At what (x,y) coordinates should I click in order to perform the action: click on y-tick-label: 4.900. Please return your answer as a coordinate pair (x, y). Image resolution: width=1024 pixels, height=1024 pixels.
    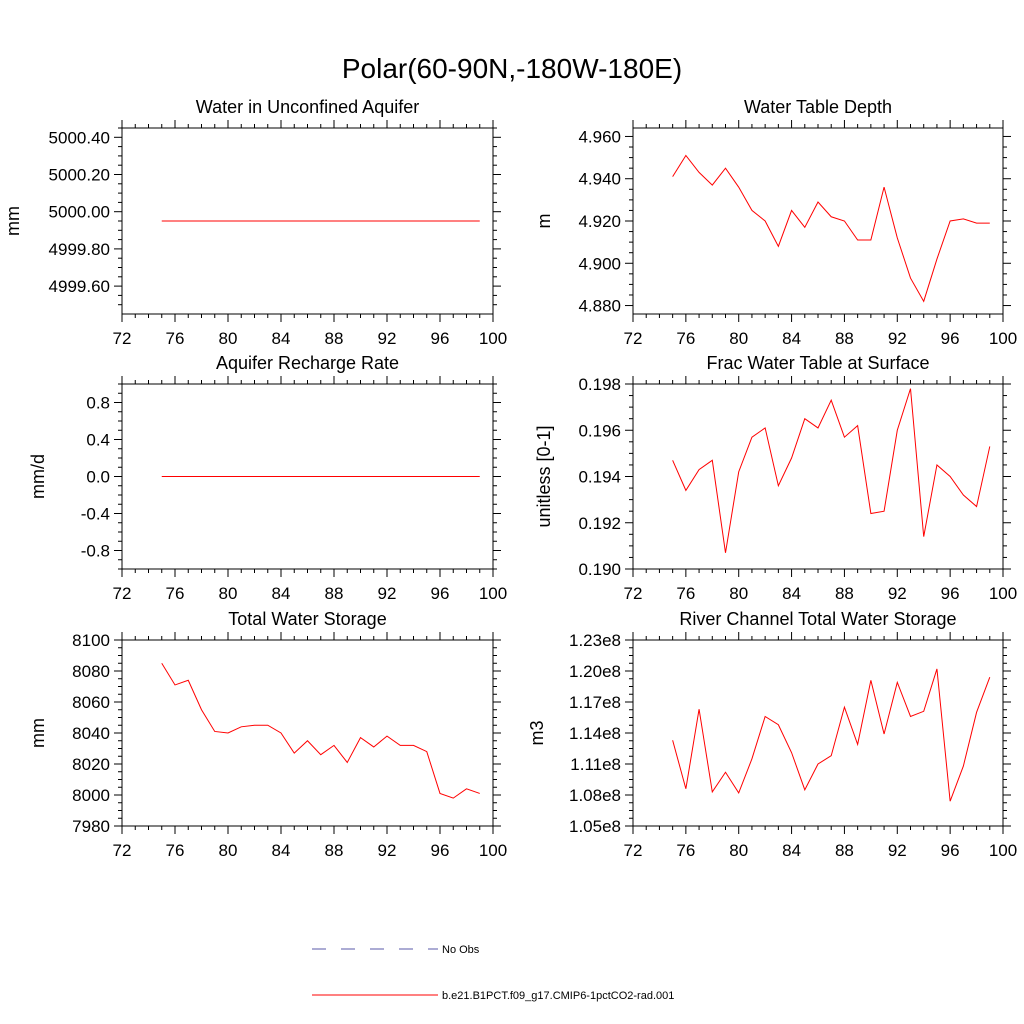
    Looking at the image, I should click on (599, 263).